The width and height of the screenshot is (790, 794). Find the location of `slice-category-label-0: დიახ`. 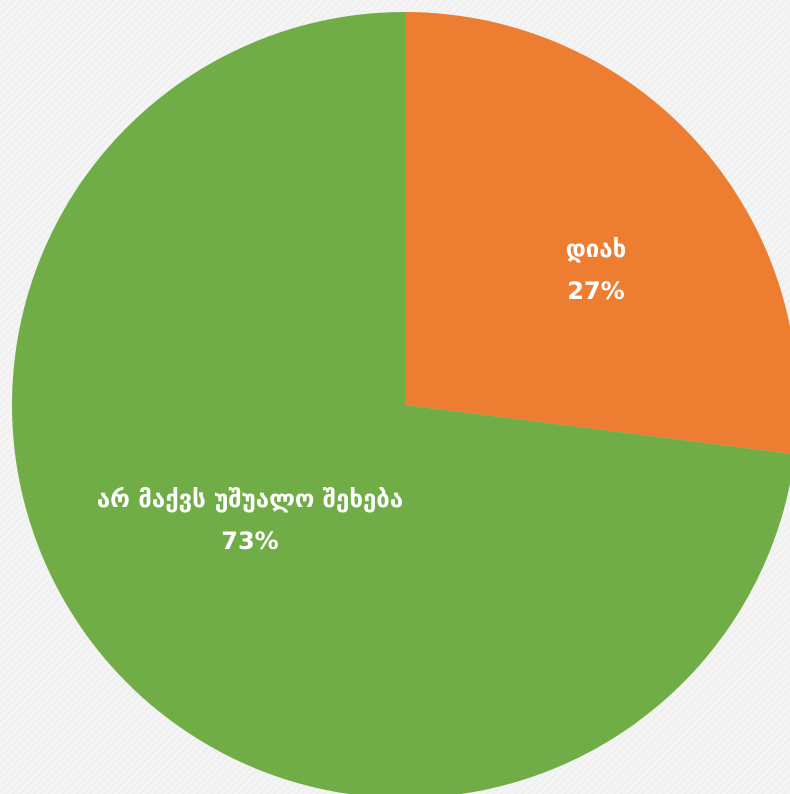

slice-category-label-0: დიახ is located at coordinates (596, 249).